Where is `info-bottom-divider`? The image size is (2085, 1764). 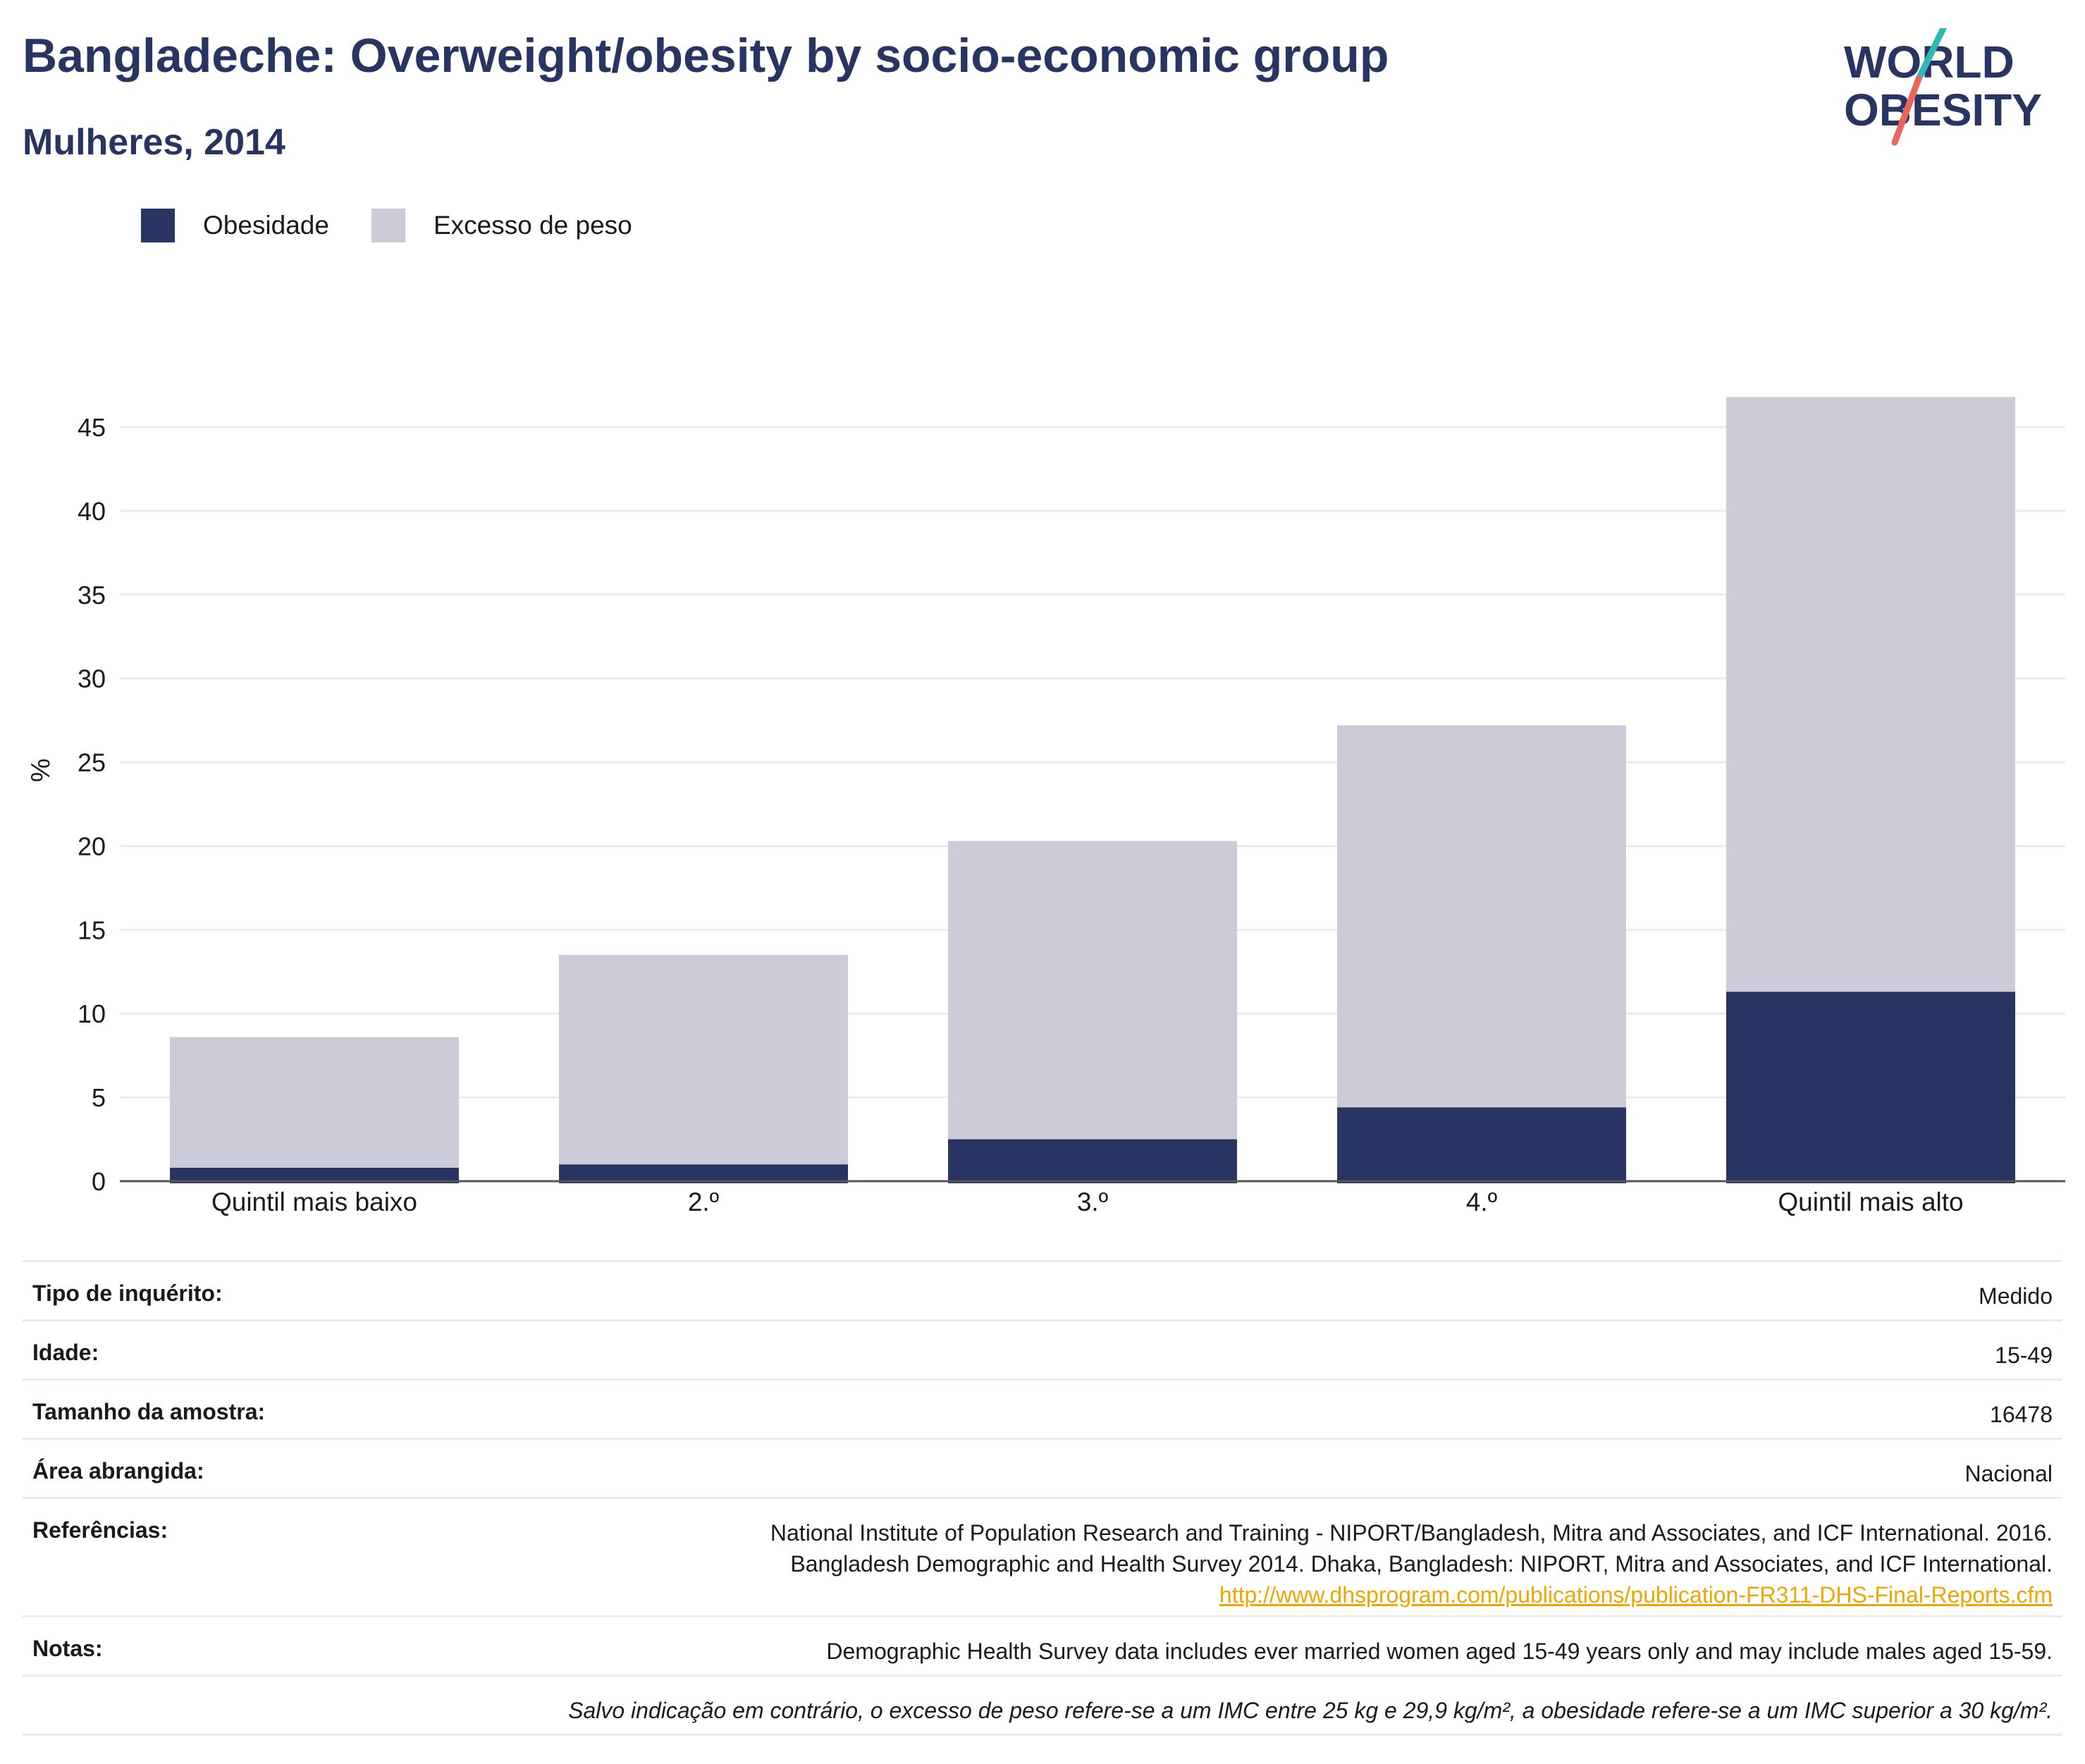
info-bottom-divider is located at coordinates (1042, 1735).